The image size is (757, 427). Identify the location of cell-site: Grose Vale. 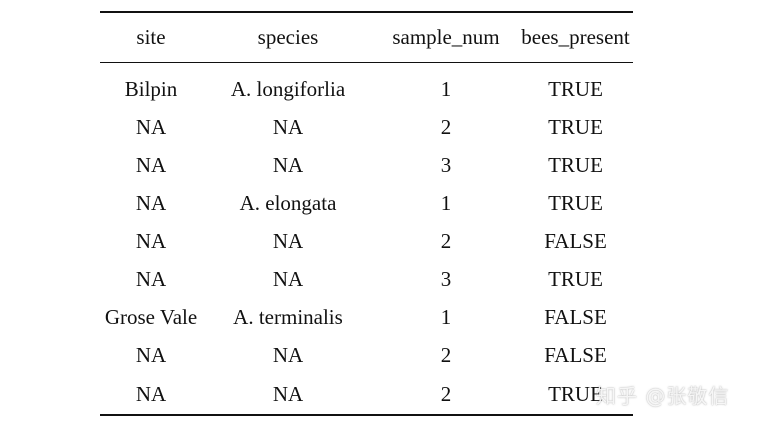
(151, 317).